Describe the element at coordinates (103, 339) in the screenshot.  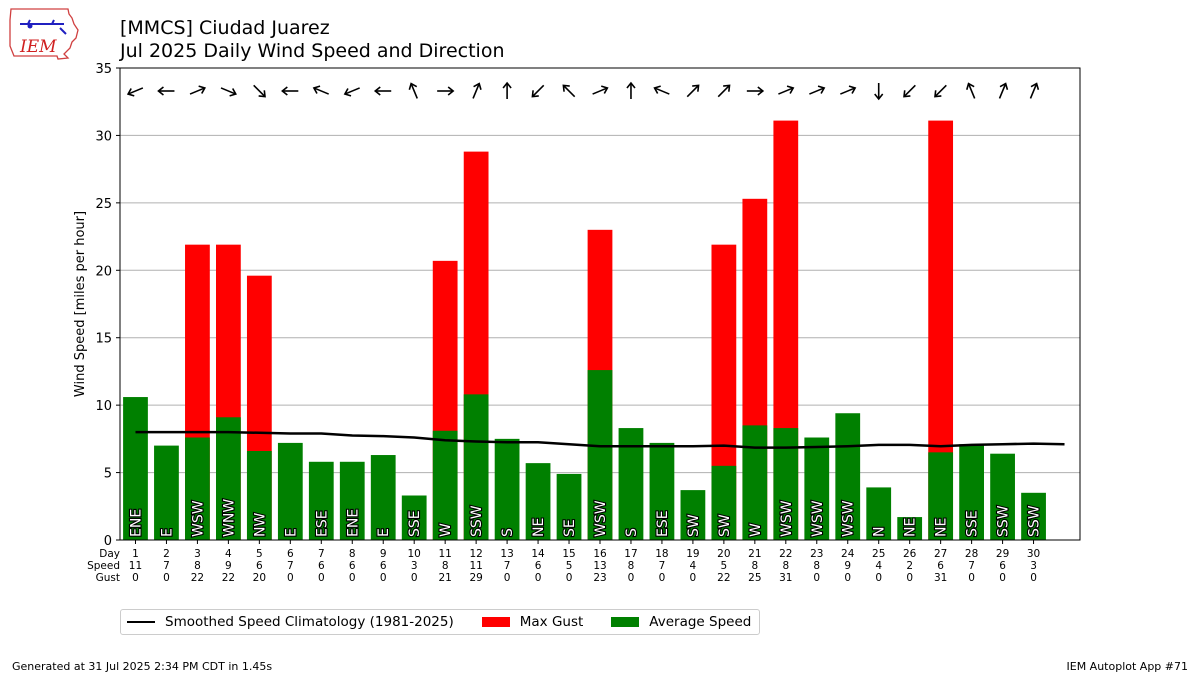
I see `y-tick-label: 15` at that location.